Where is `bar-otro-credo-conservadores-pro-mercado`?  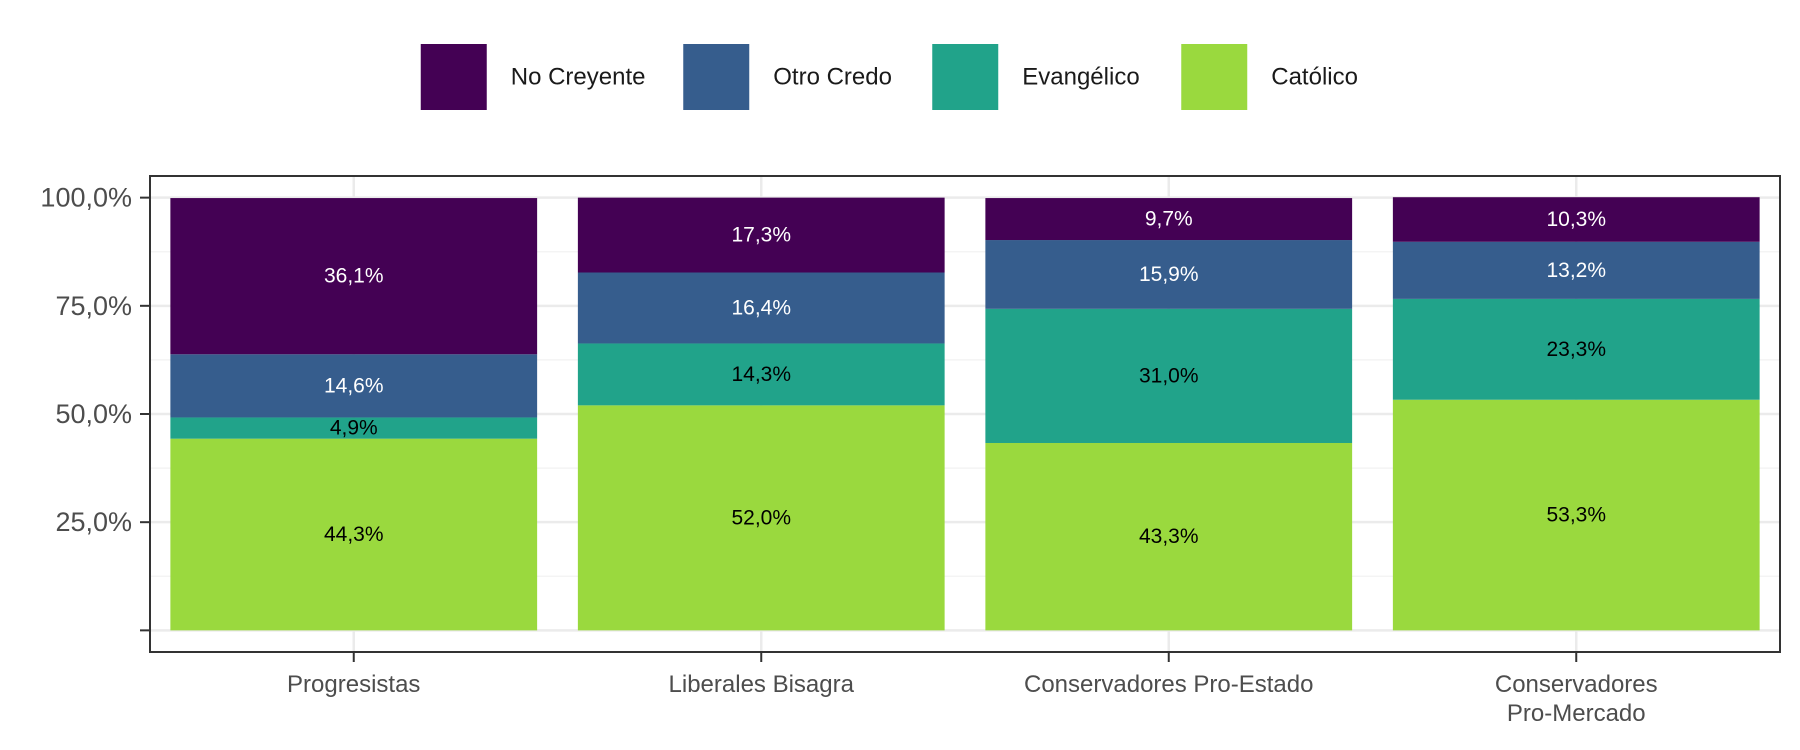
bar-otro-credo-conservadores-pro-mercado is located at coordinates (1576, 270).